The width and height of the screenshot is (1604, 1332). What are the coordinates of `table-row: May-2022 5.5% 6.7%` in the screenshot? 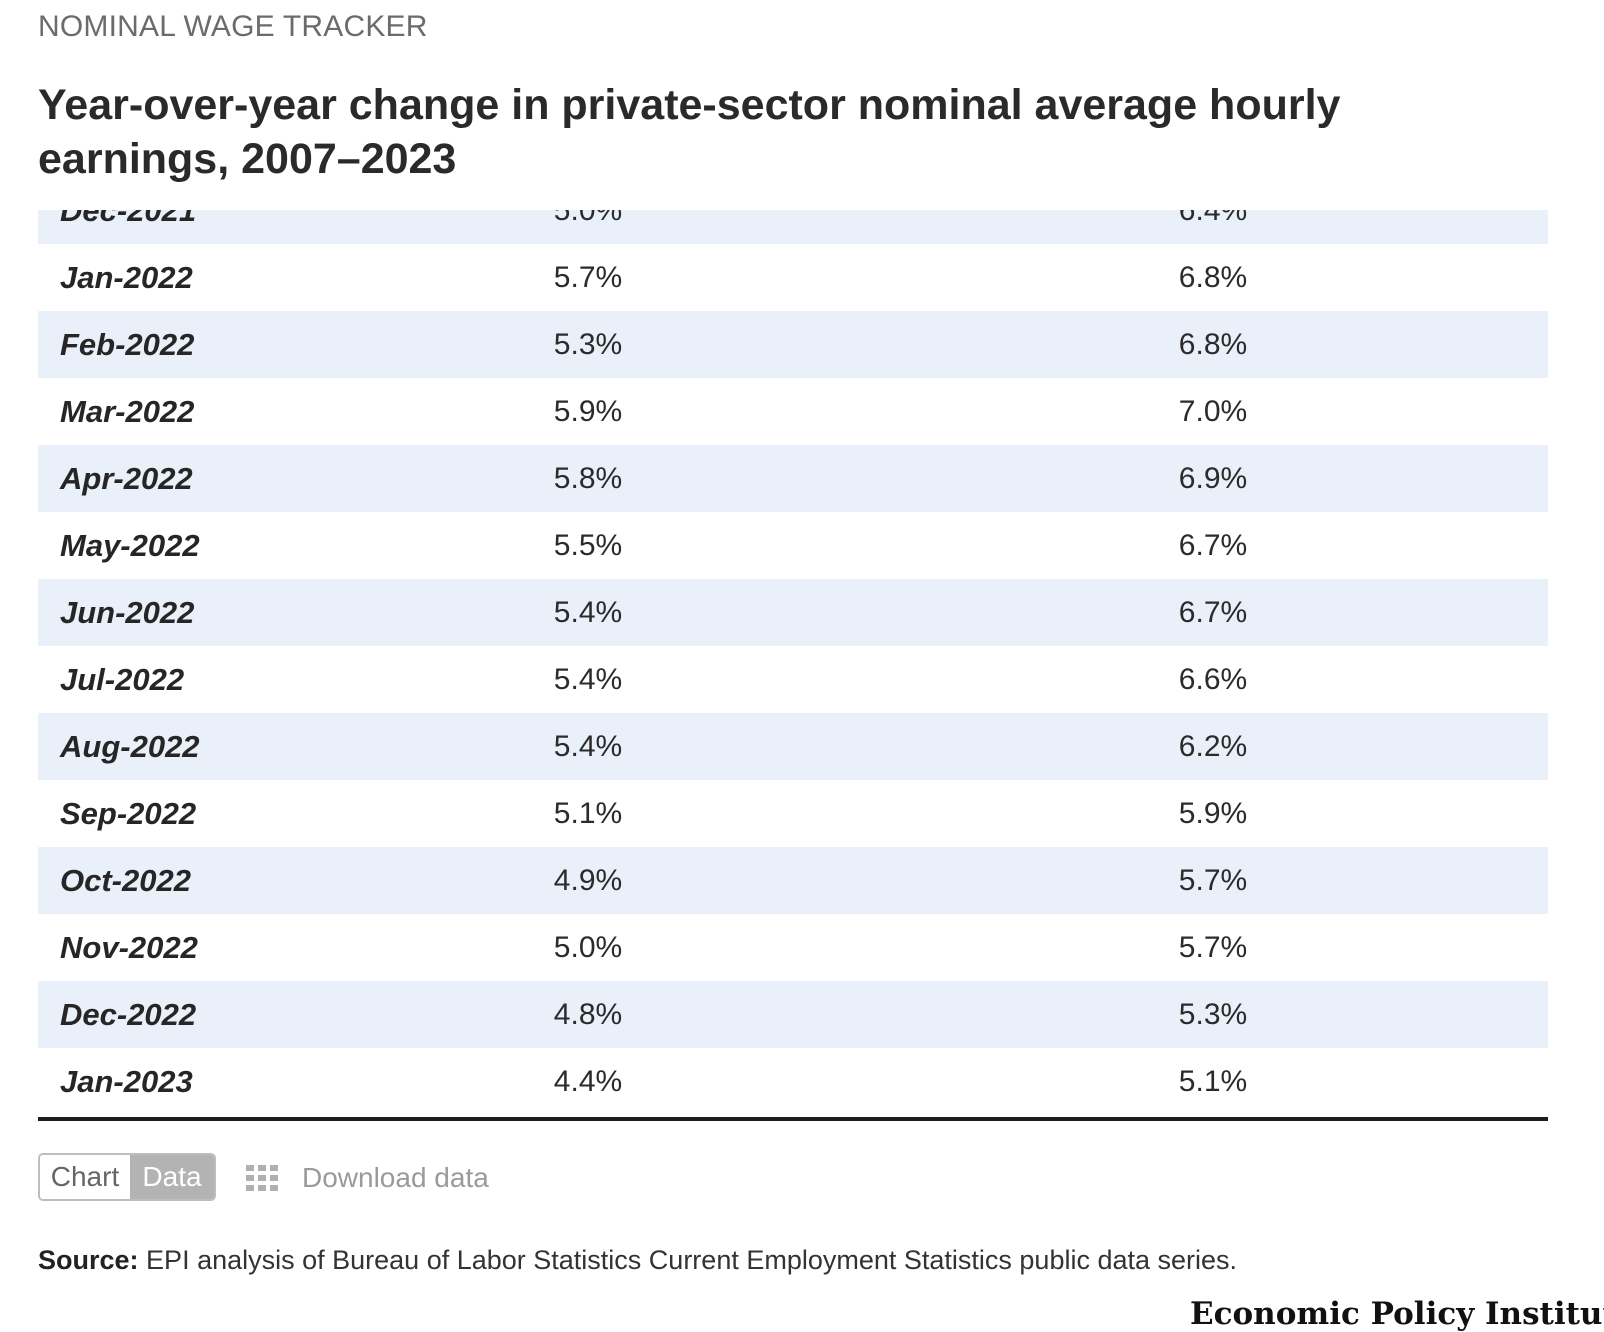 It's located at (793, 545).